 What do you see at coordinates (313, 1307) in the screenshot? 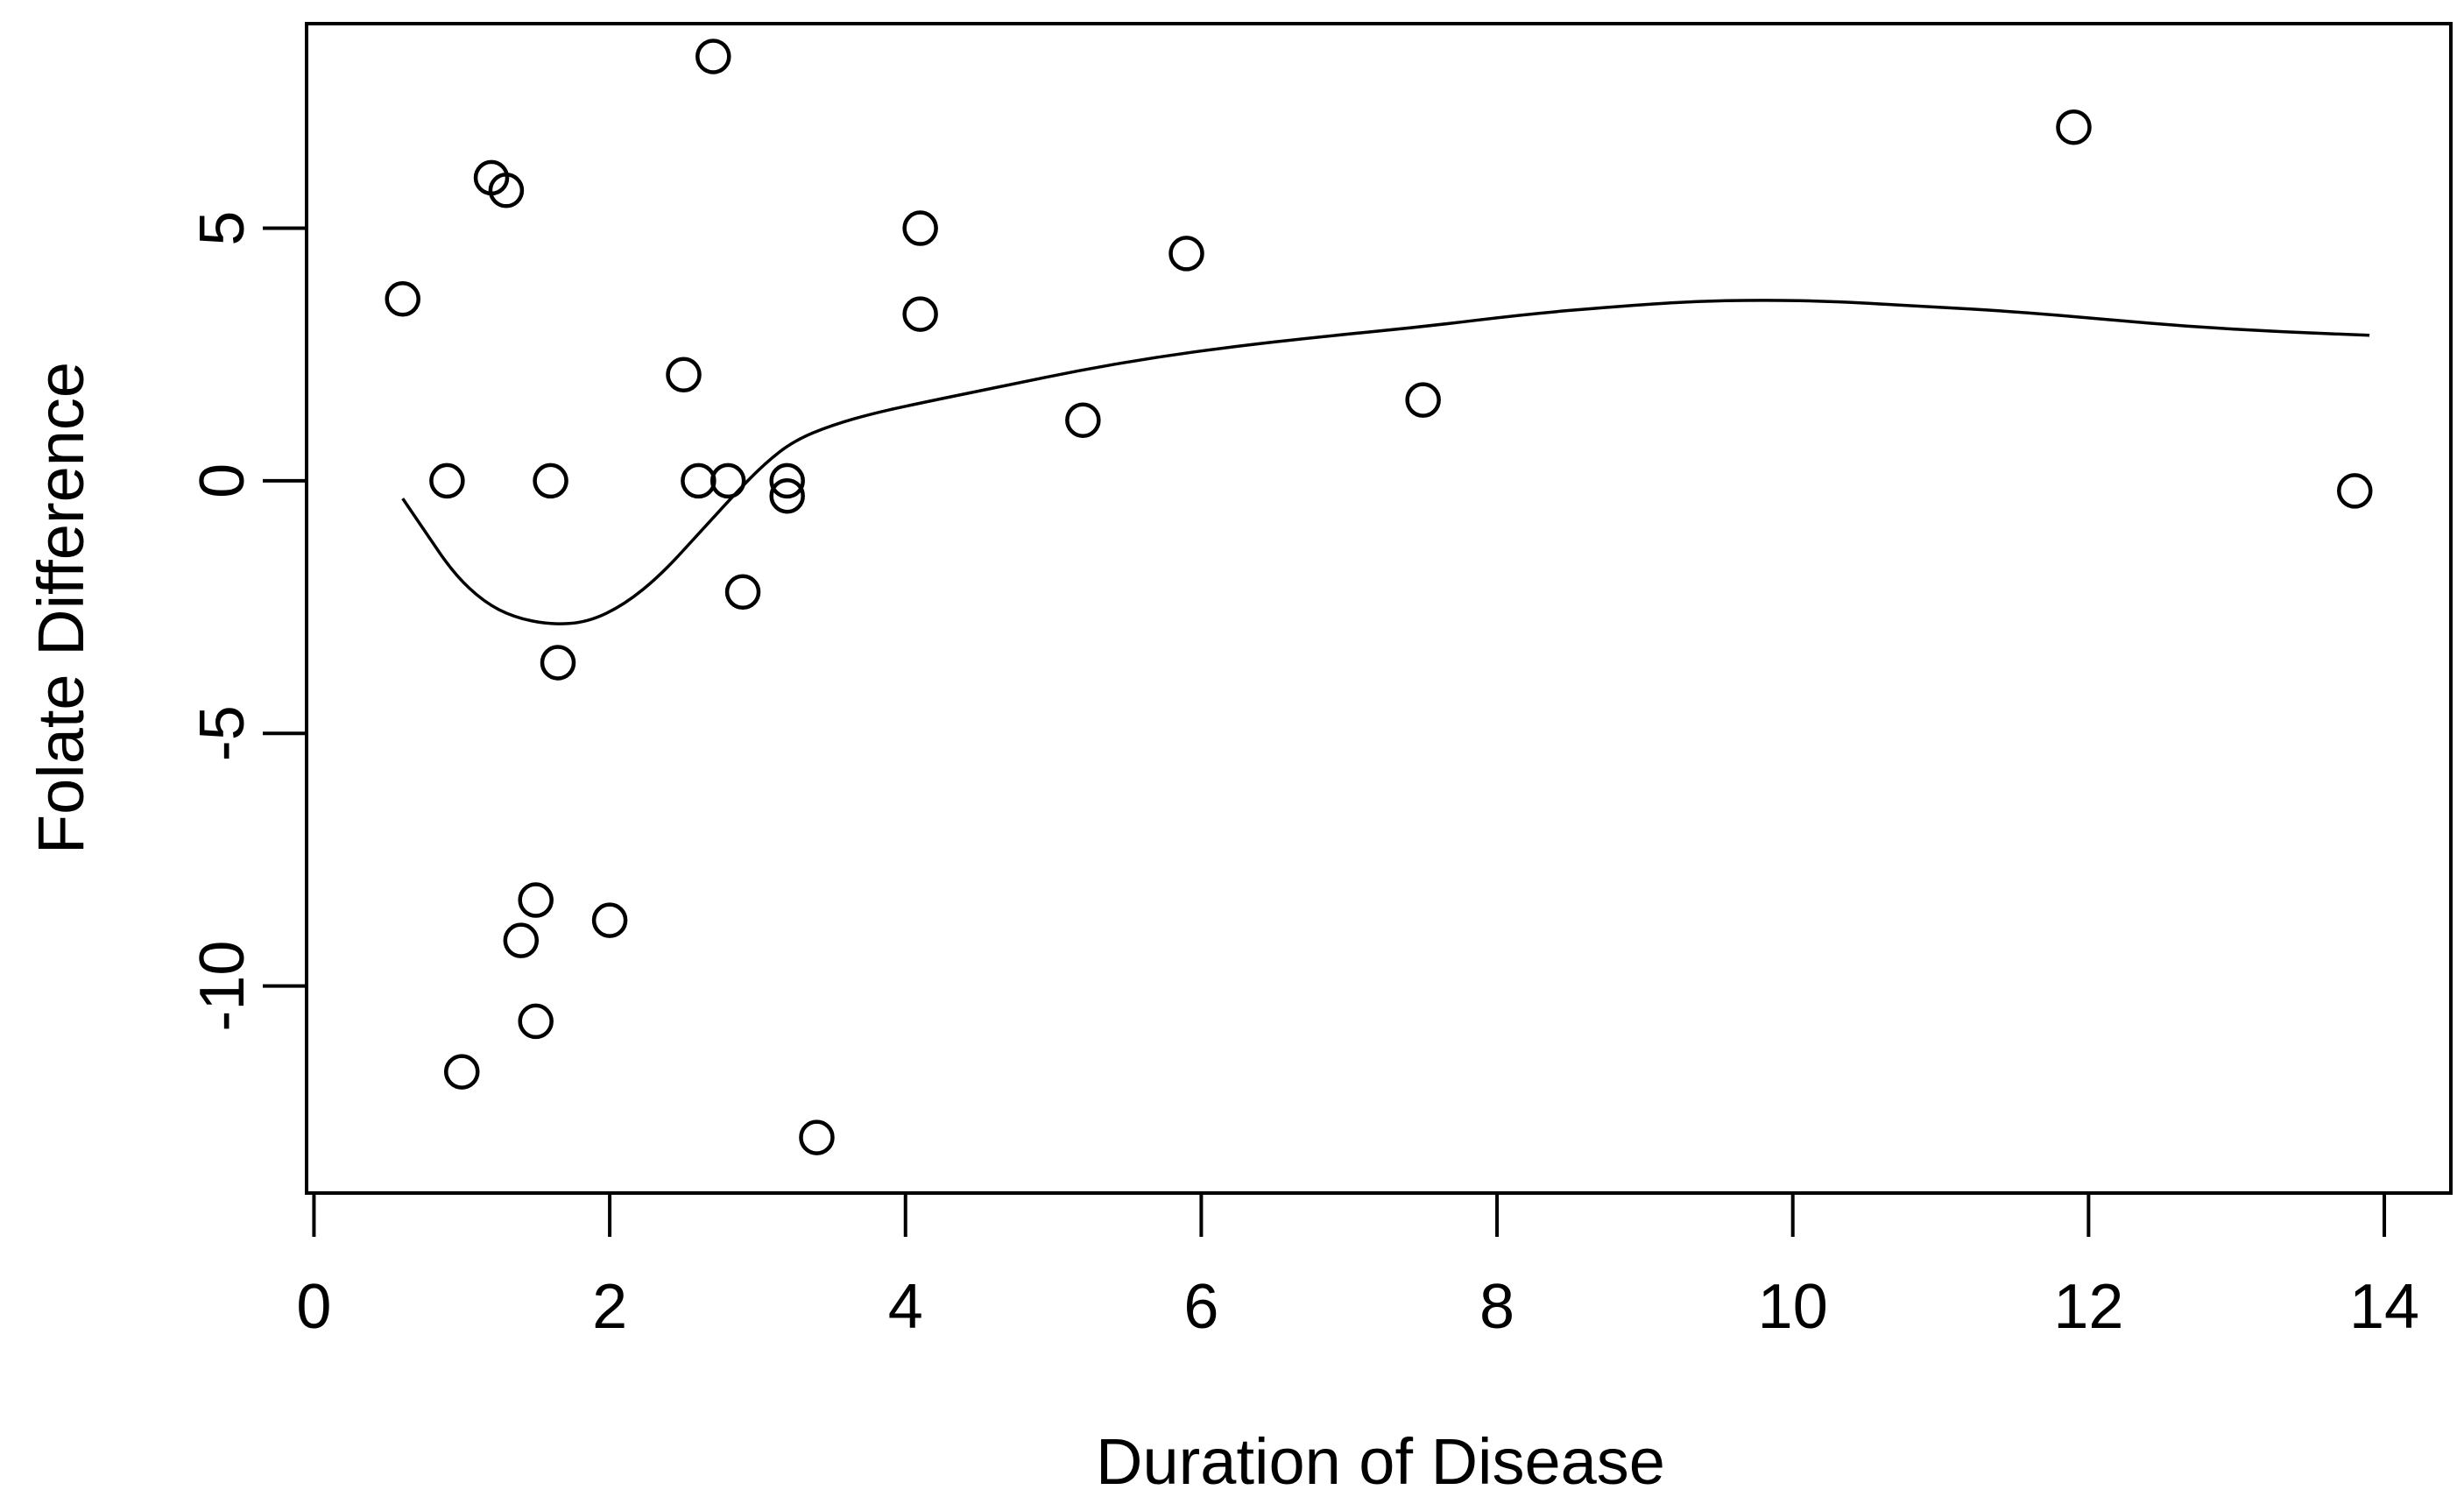
I see `x-tick-label: 0` at bounding box center [313, 1307].